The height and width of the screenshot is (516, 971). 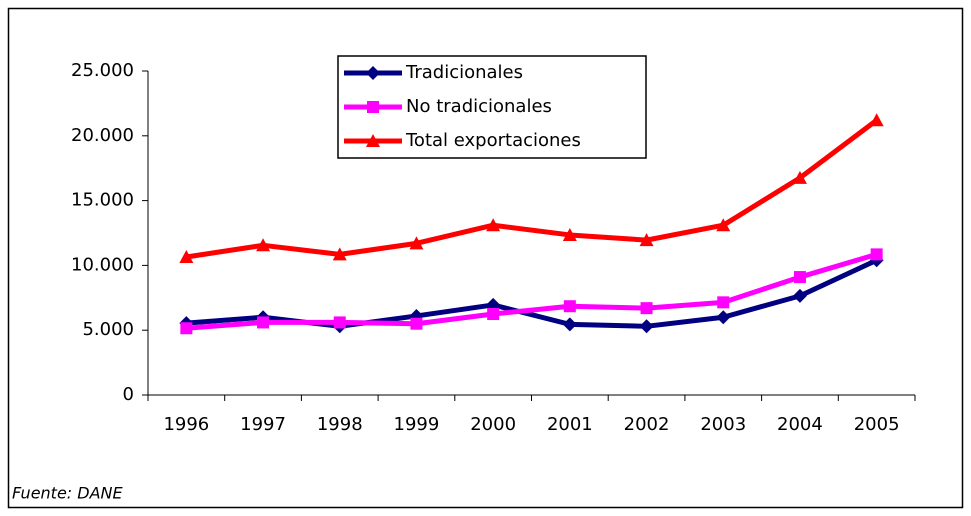 What do you see at coordinates (102, 264) in the screenshot?
I see `y-tick-label: 10.000` at bounding box center [102, 264].